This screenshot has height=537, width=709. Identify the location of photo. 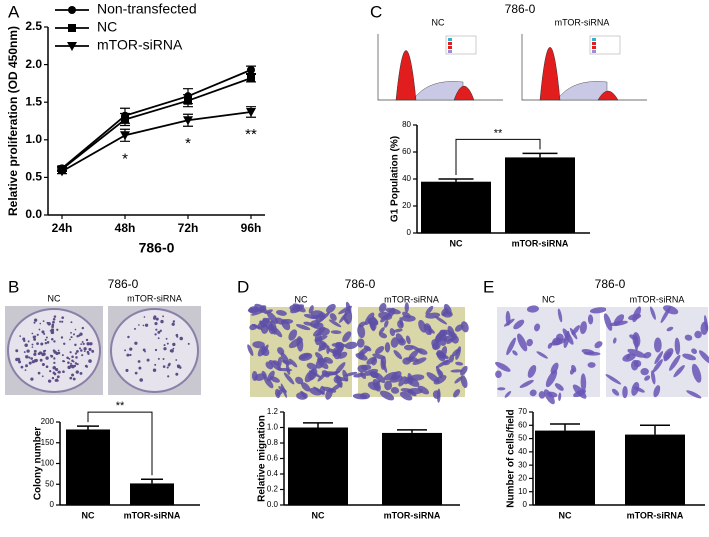
(582, 69).